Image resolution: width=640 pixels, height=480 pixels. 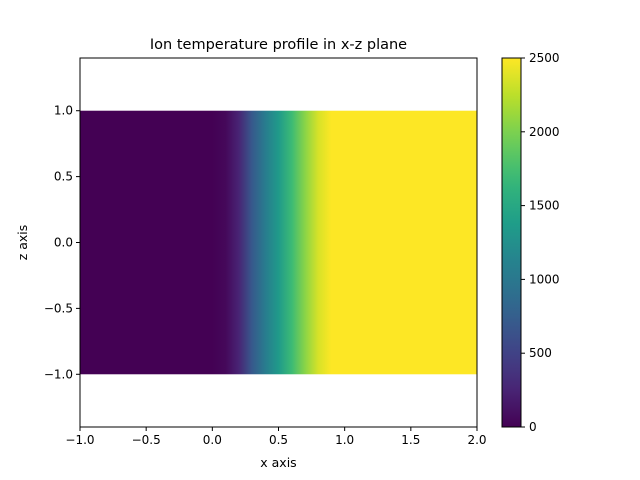 I want to click on y-tick-label: −0.5, so click(x=58, y=308).